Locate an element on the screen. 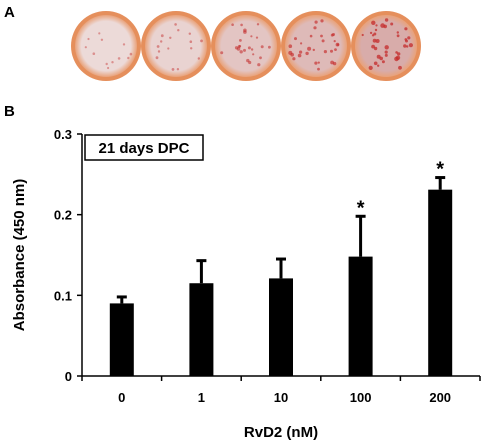 The width and height of the screenshot is (494, 448). x-tick-label: 100 is located at coordinates (361, 397).